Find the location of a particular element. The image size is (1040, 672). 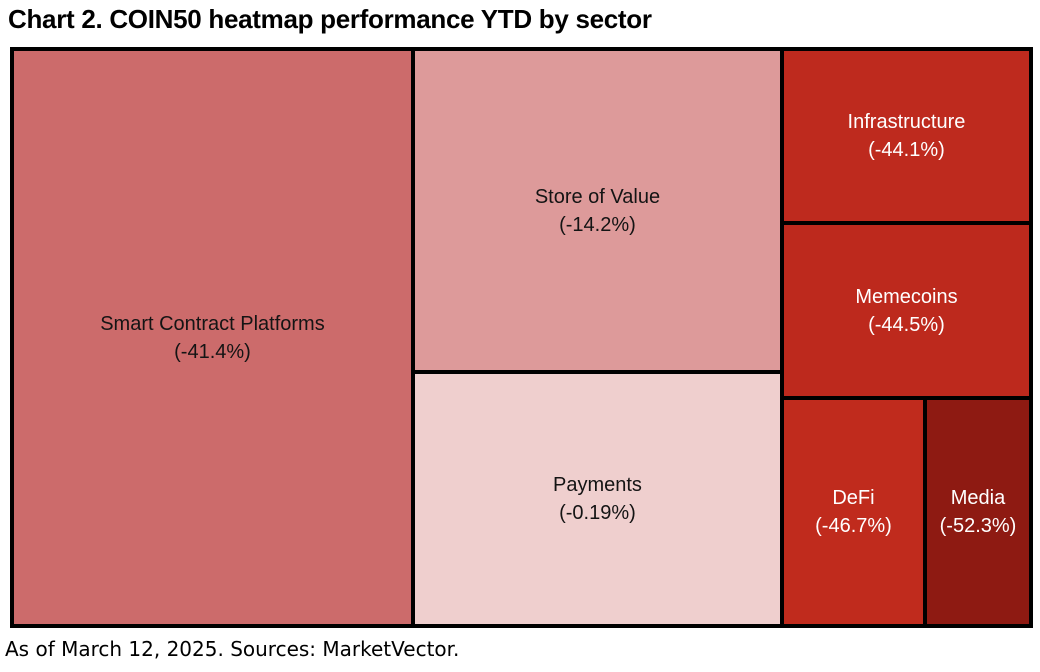

tile-performance-value: (-44.5%) is located at coordinates (906, 324).